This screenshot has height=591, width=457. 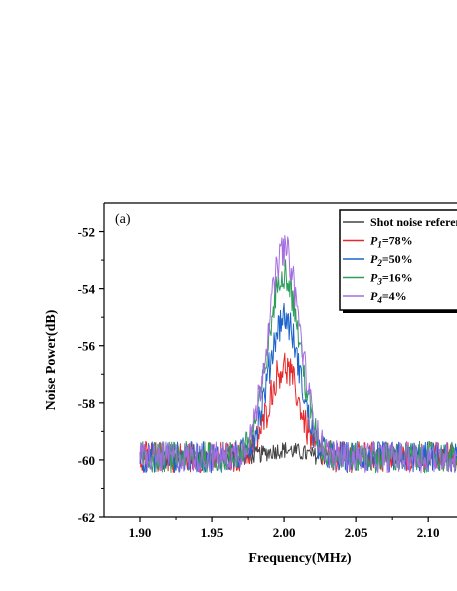 What do you see at coordinates (391, 260) in the screenshot?
I see `legend-label-3: P2=50%` at bounding box center [391, 260].